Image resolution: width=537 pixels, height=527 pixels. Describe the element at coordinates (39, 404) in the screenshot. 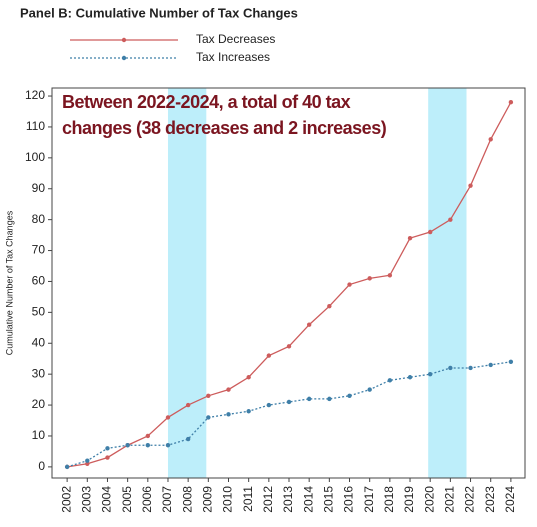

I see `y-tick-label: 20` at that location.